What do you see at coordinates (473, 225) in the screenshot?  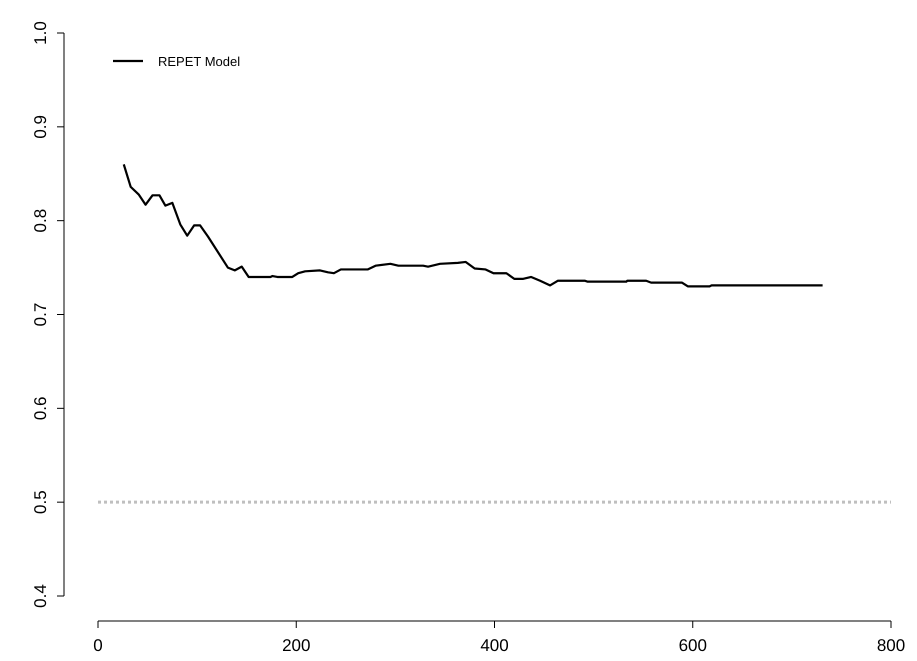 I see `line-series` at bounding box center [473, 225].